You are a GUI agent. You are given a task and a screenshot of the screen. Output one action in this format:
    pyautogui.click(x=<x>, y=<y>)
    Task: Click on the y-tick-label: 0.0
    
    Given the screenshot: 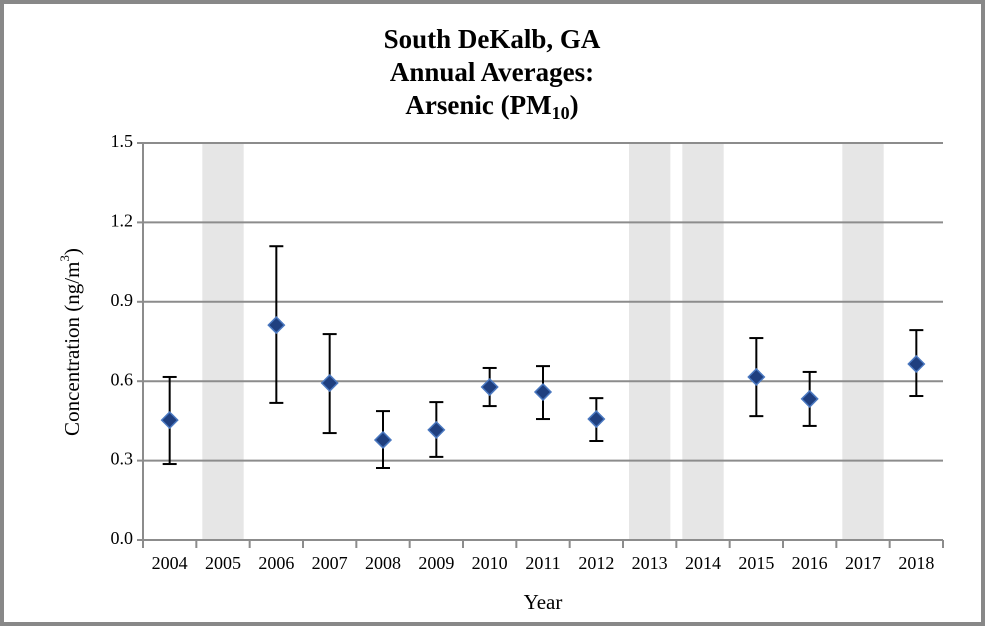 What is the action you would take?
    pyautogui.click(x=122, y=538)
    